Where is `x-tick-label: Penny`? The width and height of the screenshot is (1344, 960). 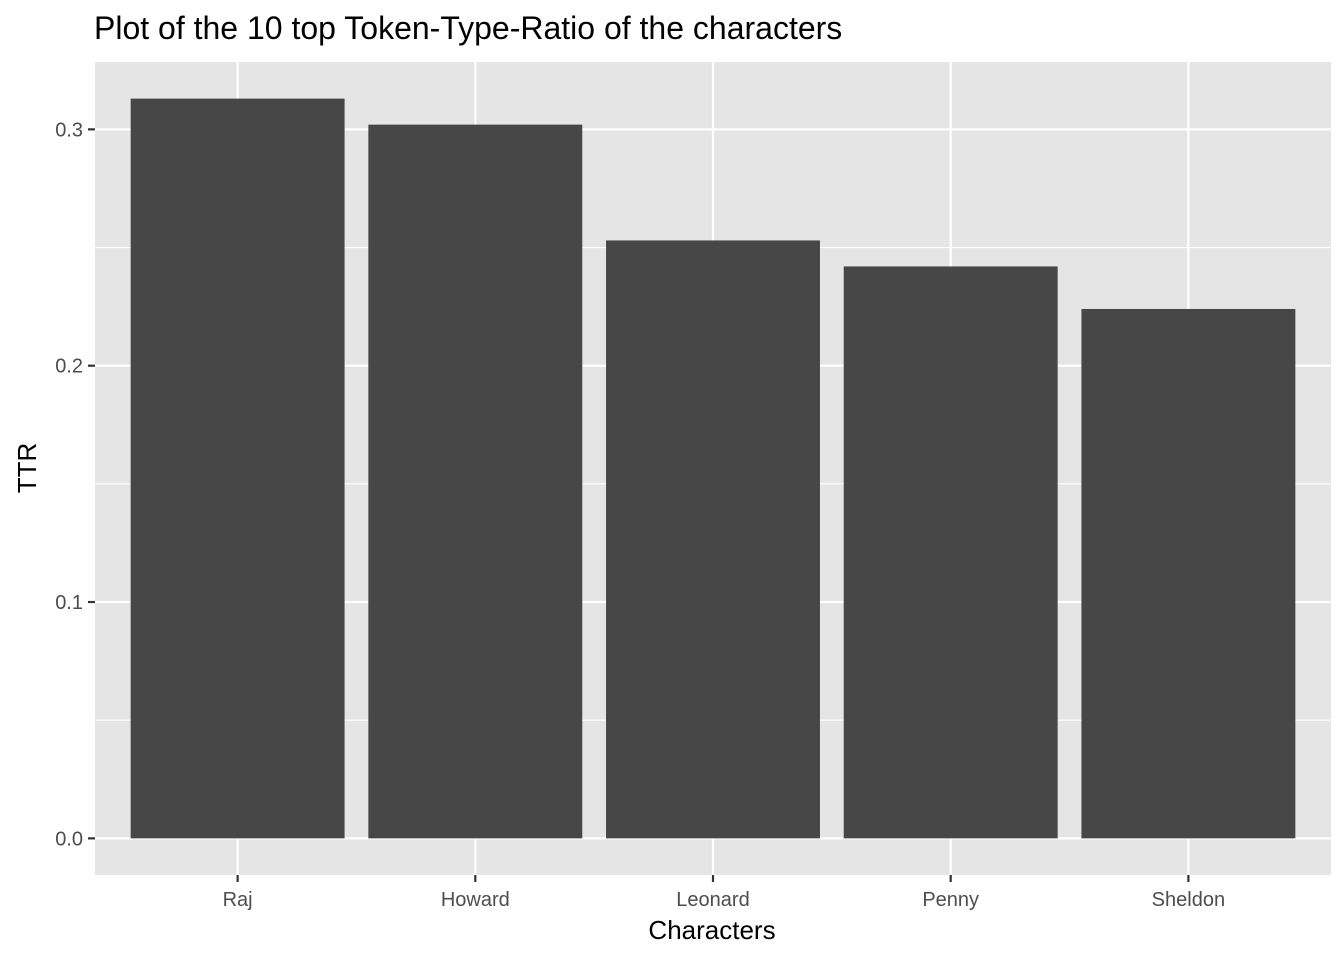
x-tick-label: Penny is located at coordinates (950, 900).